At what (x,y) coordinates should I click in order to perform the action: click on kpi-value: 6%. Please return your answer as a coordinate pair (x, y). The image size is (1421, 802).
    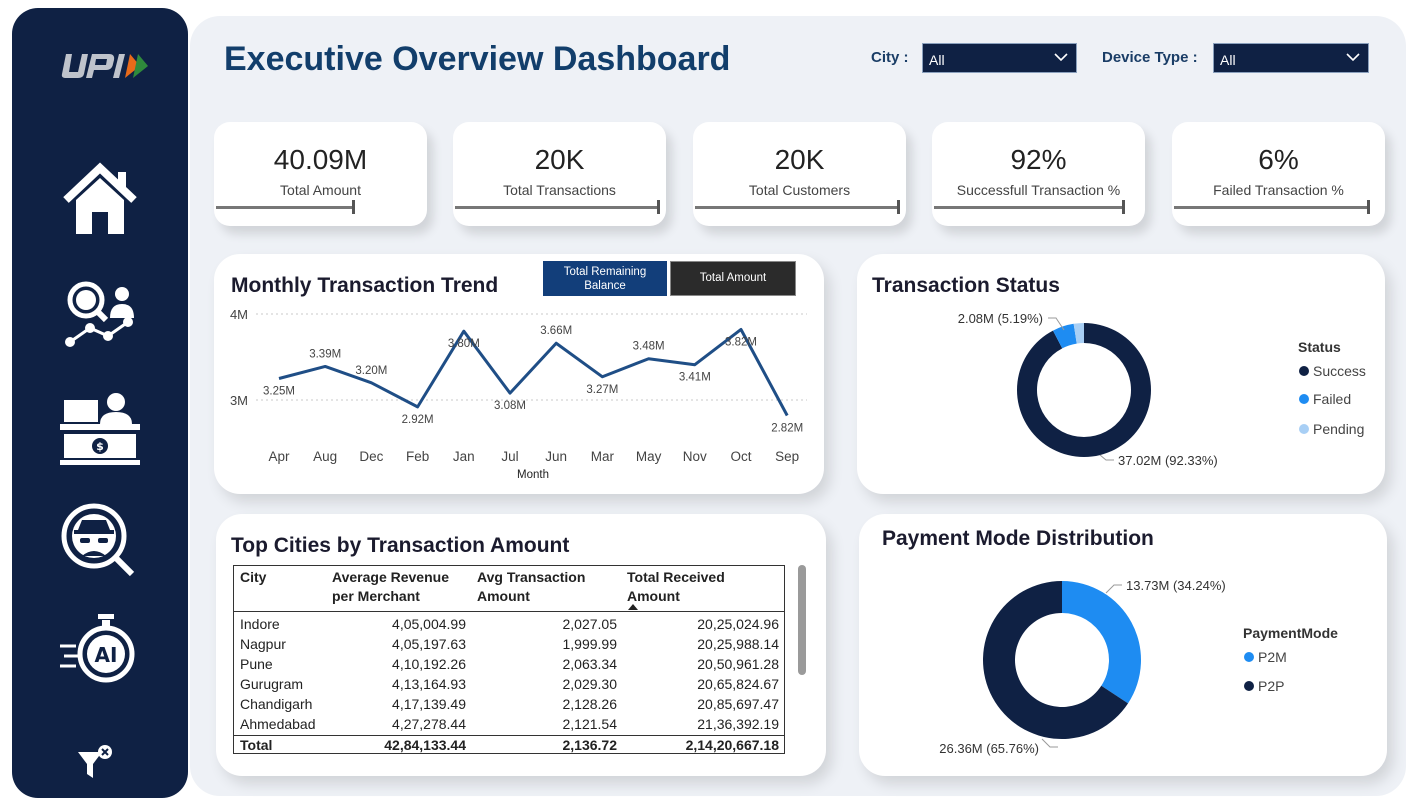
    Looking at the image, I should click on (1278, 159).